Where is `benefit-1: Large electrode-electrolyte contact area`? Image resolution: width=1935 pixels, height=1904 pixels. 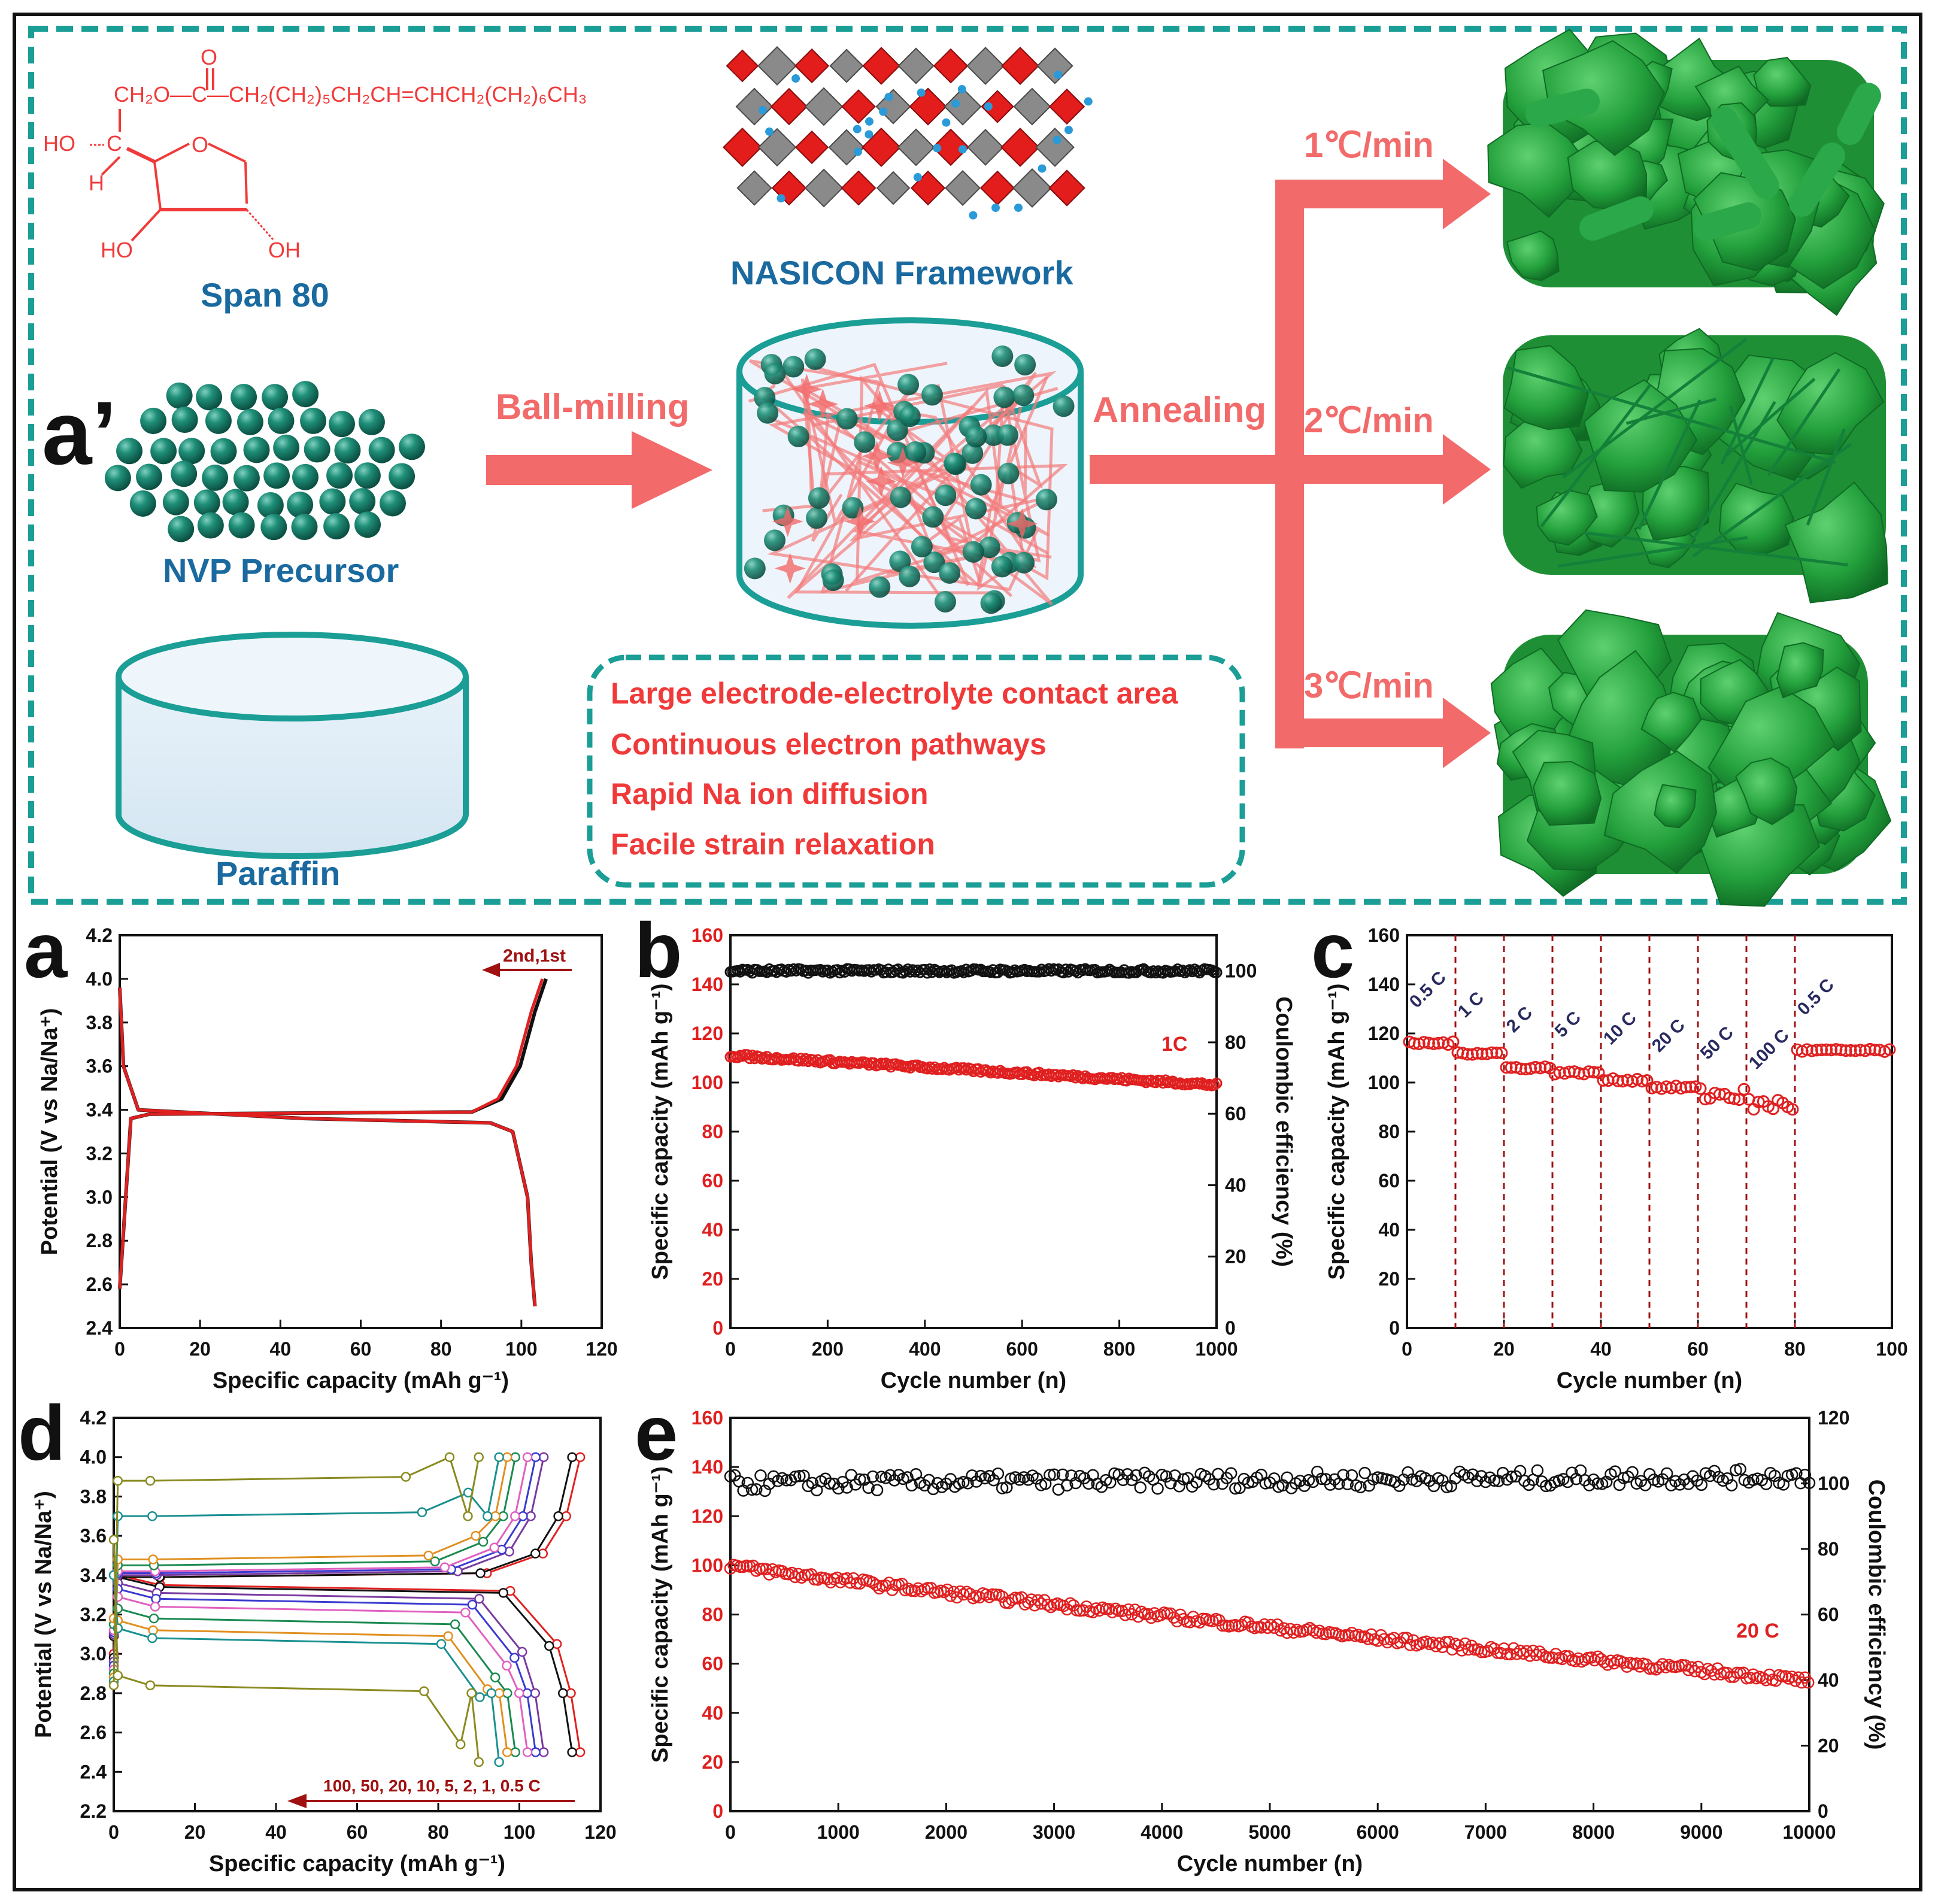 benefit-1: Large electrode-electrolyte contact area is located at coordinates (895, 693).